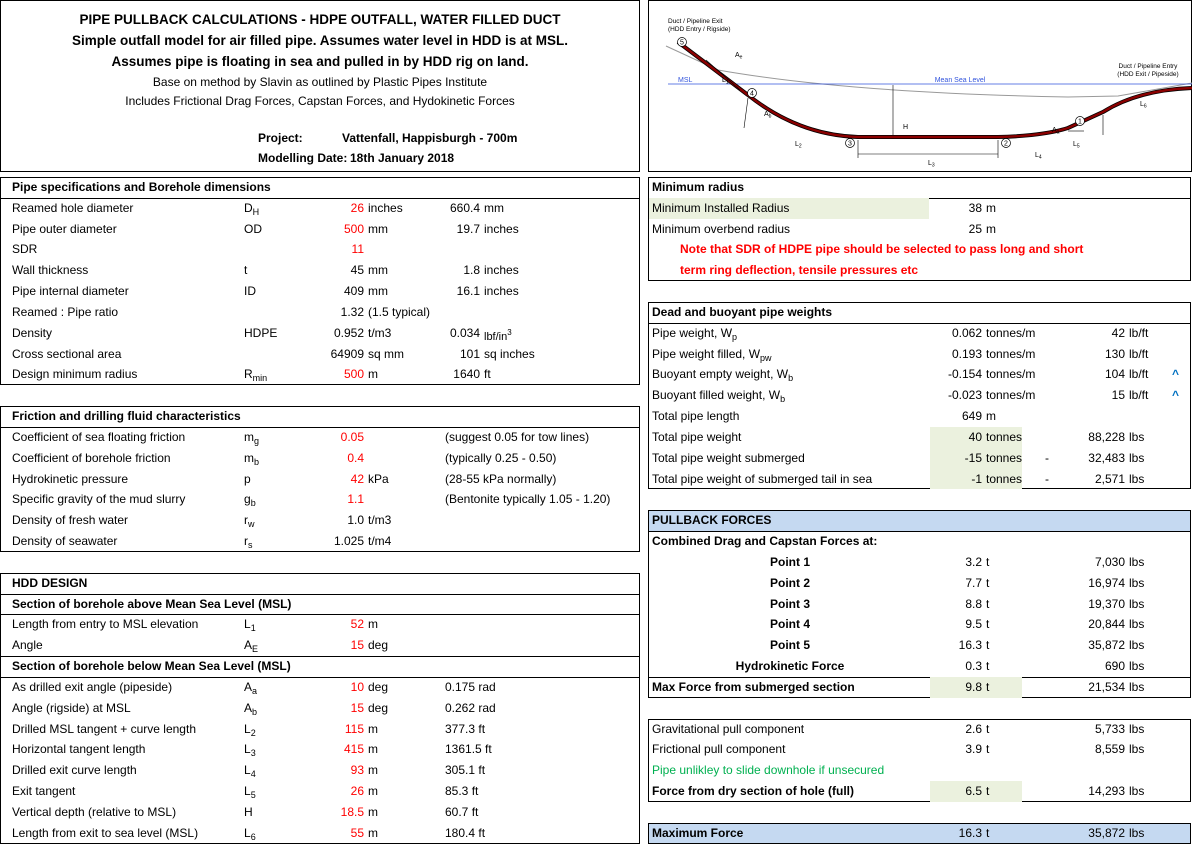 The height and width of the screenshot is (848, 1192). I want to click on value: 409, so click(353, 291).